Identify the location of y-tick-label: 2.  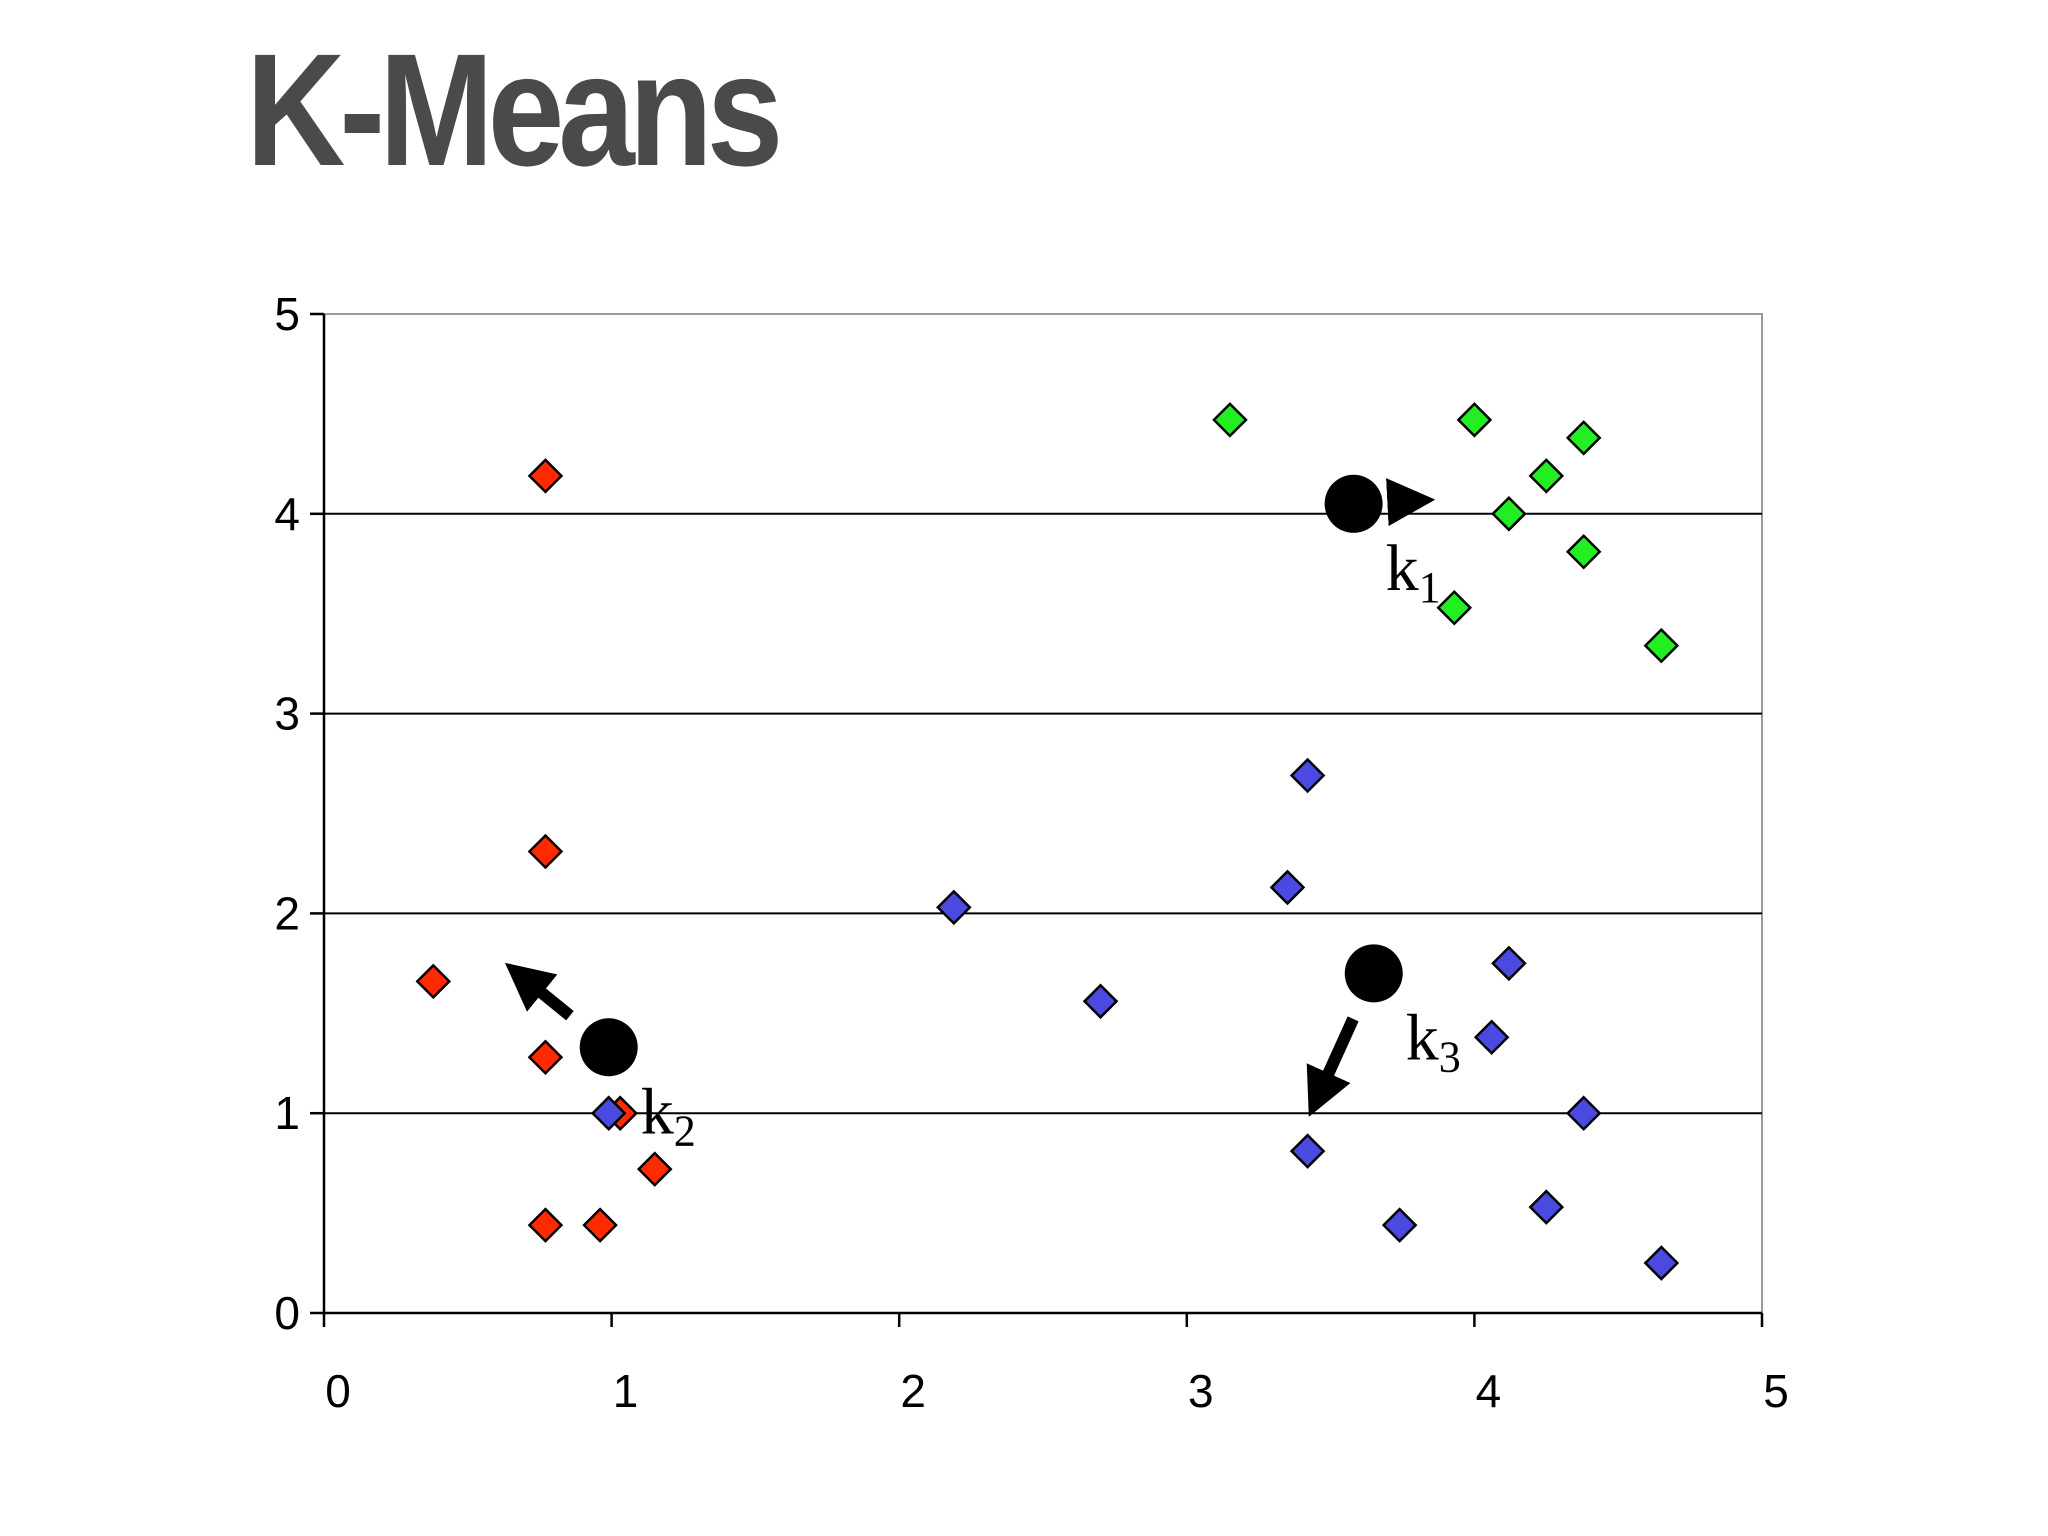
(287, 913).